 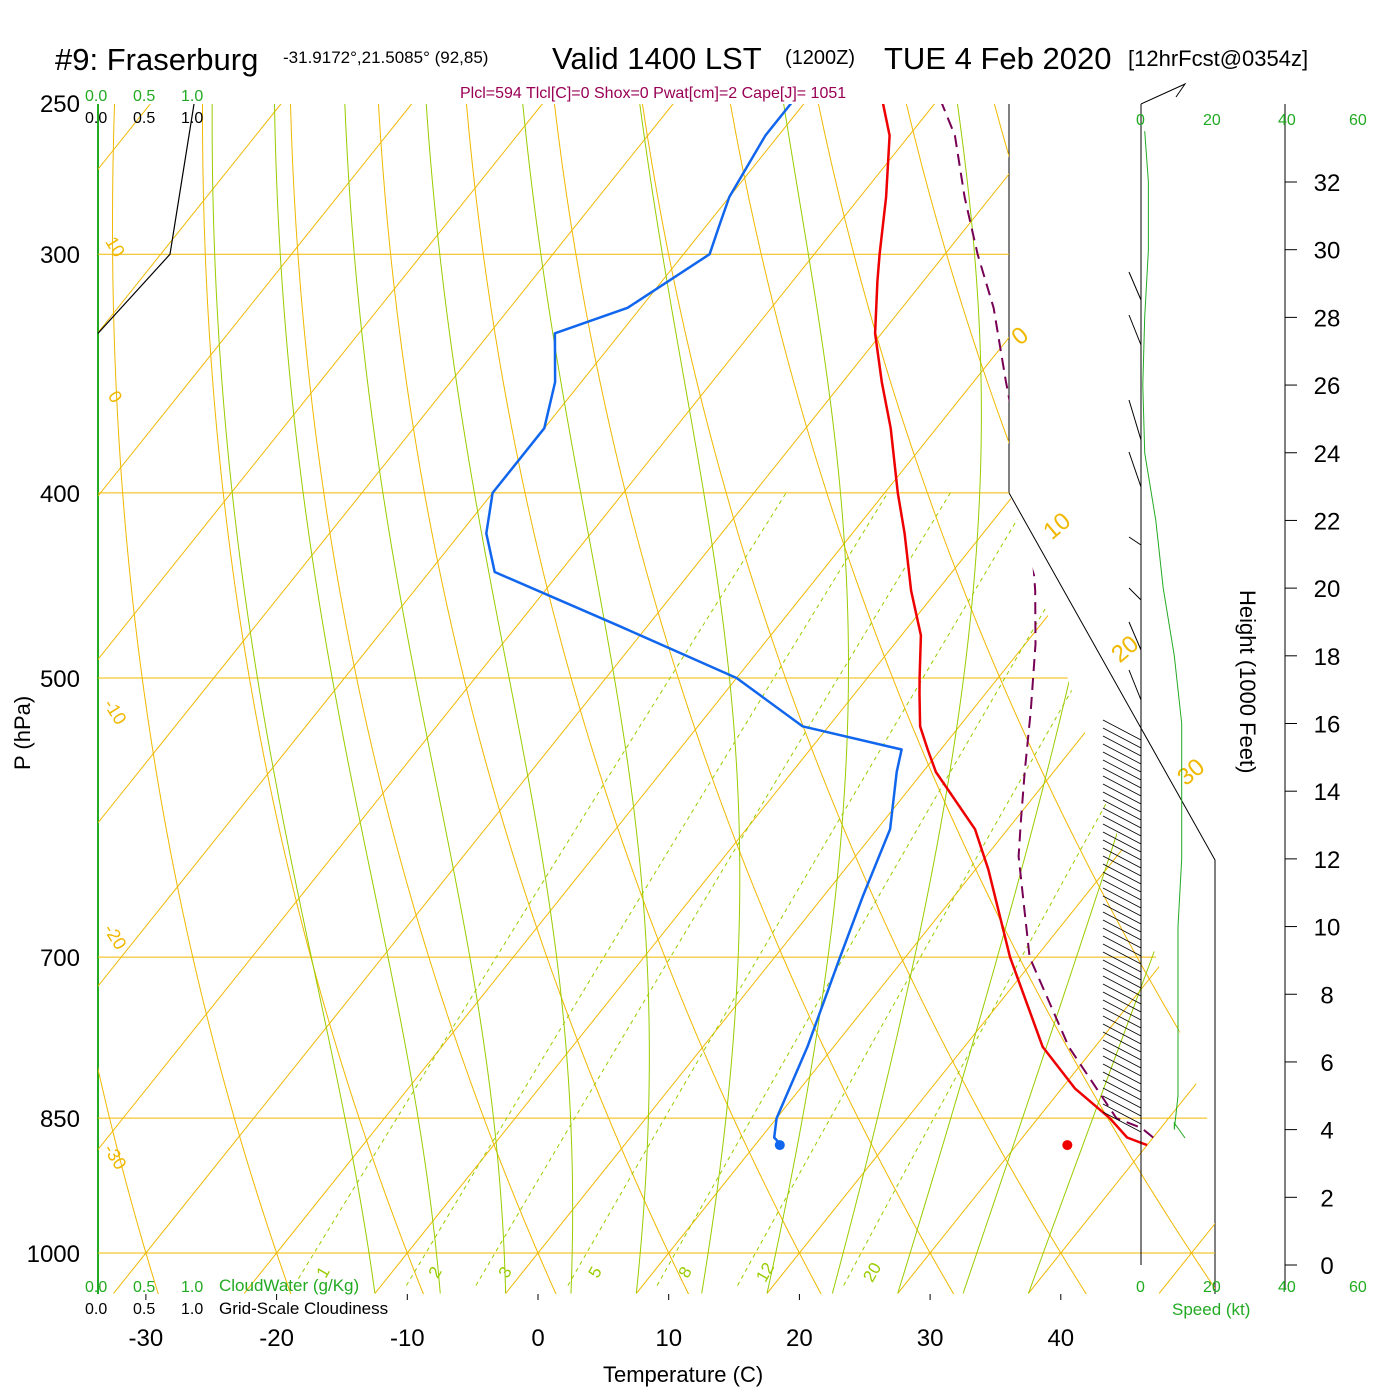 What do you see at coordinates (1211, 1309) in the screenshot?
I see `speed-label: Speed (kt)` at bounding box center [1211, 1309].